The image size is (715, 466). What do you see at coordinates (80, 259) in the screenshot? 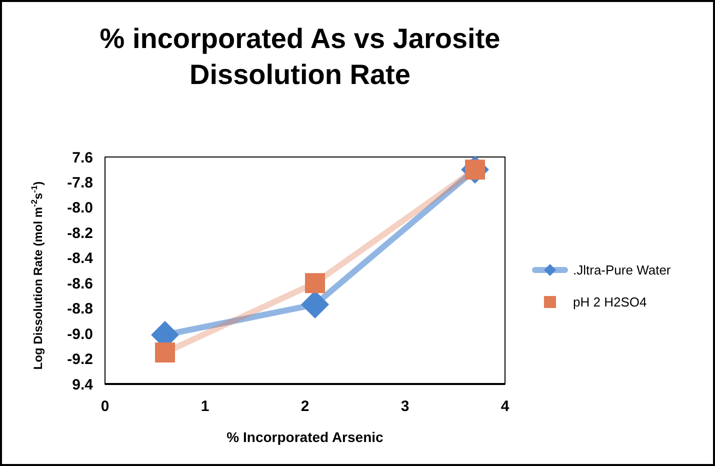
I see `y-tick-label: -8.4` at bounding box center [80, 259].